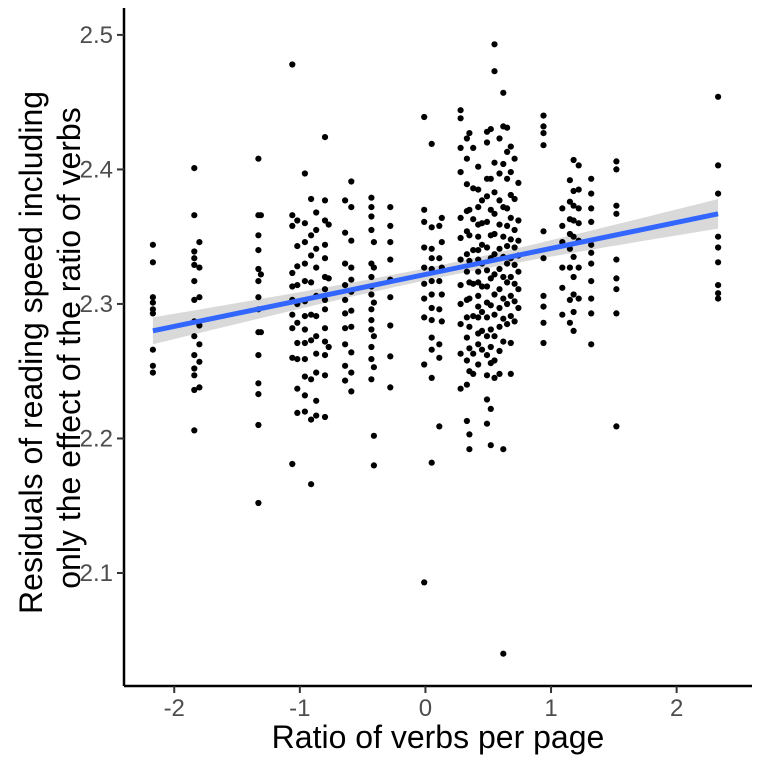 The width and height of the screenshot is (763, 763). What do you see at coordinates (299, 708) in the screenshot?
I see `x-tick-label: -1` at bounding box center [299, 708].